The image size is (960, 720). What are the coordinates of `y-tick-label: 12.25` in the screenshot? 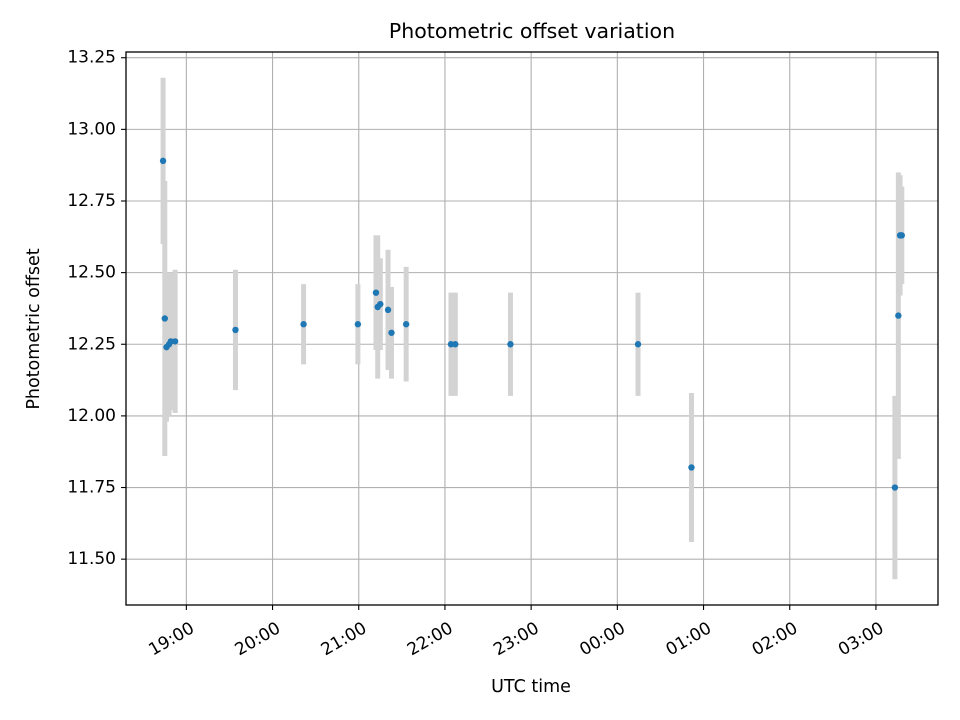 It's located at (91, 344).